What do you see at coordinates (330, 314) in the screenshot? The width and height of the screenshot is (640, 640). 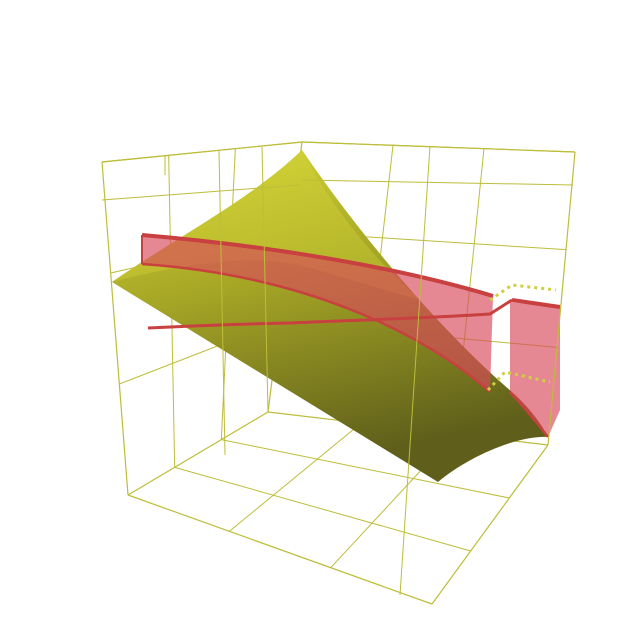 I see `ribbon-center-curve` at bounding box center [330, 314].